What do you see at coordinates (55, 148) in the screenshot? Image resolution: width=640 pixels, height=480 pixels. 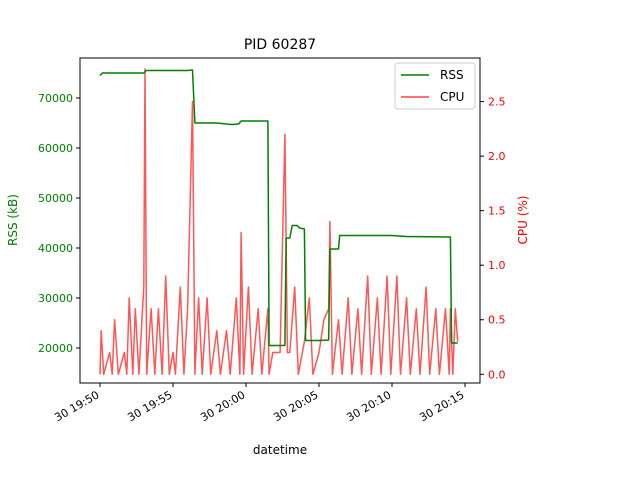 I see `left-tick-label: 60000` at bounding box center [55, 148].